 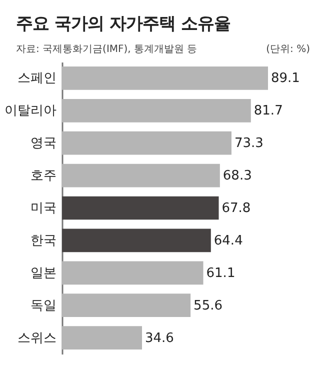 What do you see at coordinates (43, 144) in the screenshot?
I see `y-tick-label: 영국` at bounding box center [43, 144].